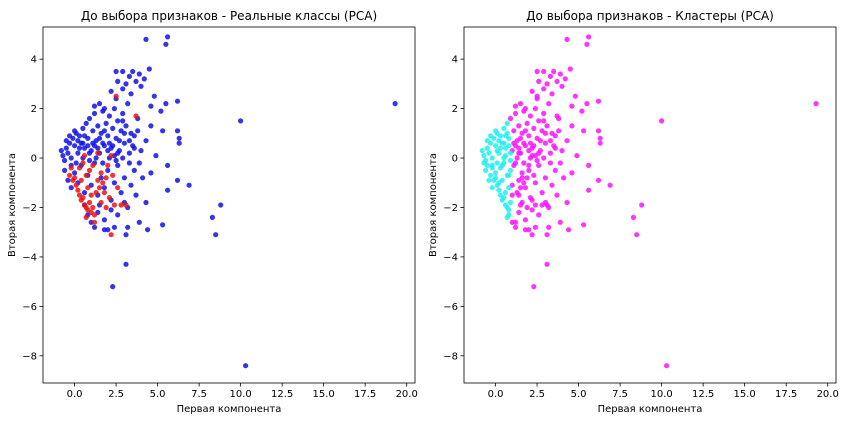 The width and height of the screenshot is (841, 421). Describe the element at coordinates (407, 394) in the screenshot. I see `x-tick-label: 20.0` at that location.